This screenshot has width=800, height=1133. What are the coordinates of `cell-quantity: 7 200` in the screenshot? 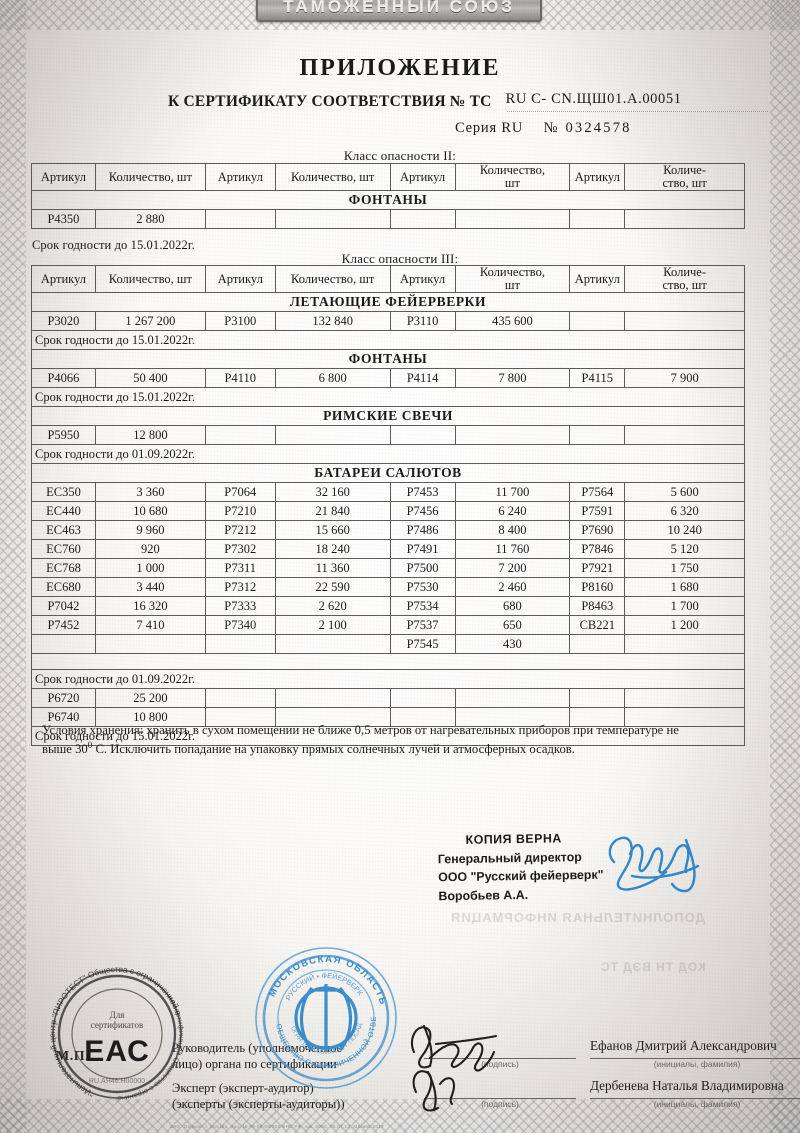 It's located at (512, 568).